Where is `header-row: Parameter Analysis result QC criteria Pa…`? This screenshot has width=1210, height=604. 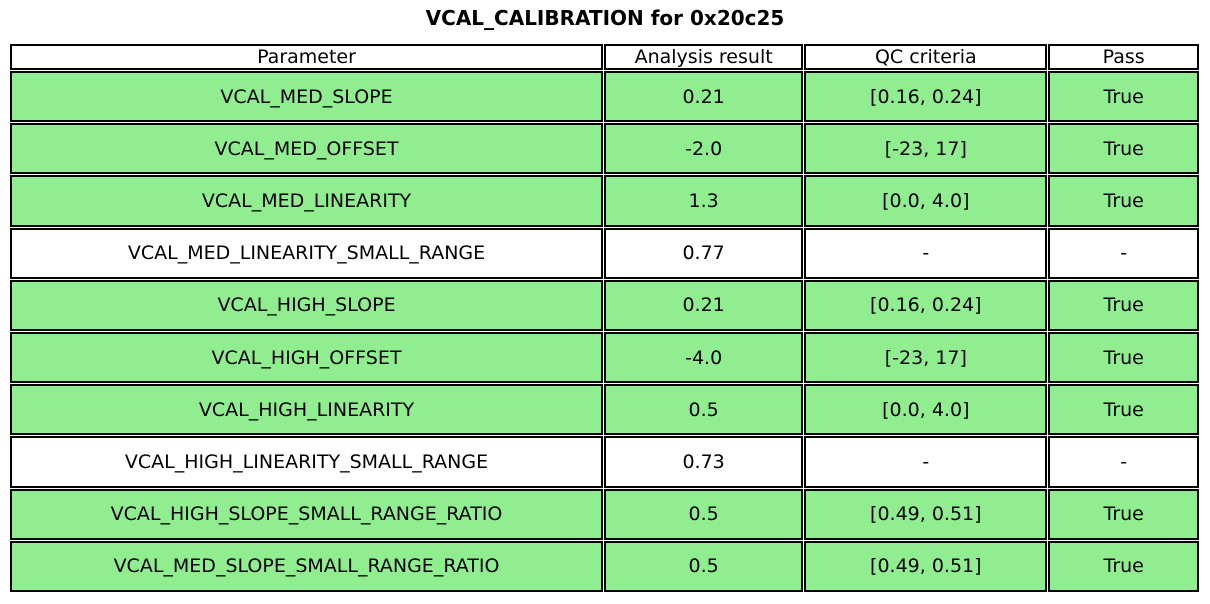
header-row: Parameter Analysis result QC criteria Pa… is located at coordinates (604, 57).